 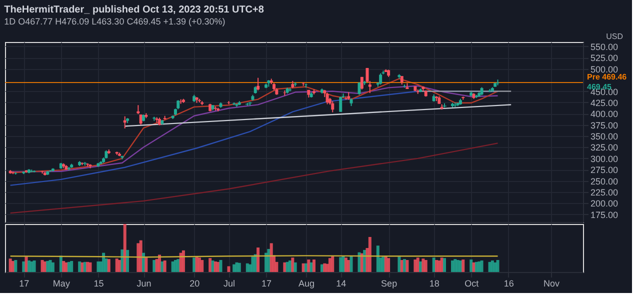 What do you see at coordinates (604, 170) in the screenshot?
I see `y-tick-label: 275.00` at bounding box center [604, 170].